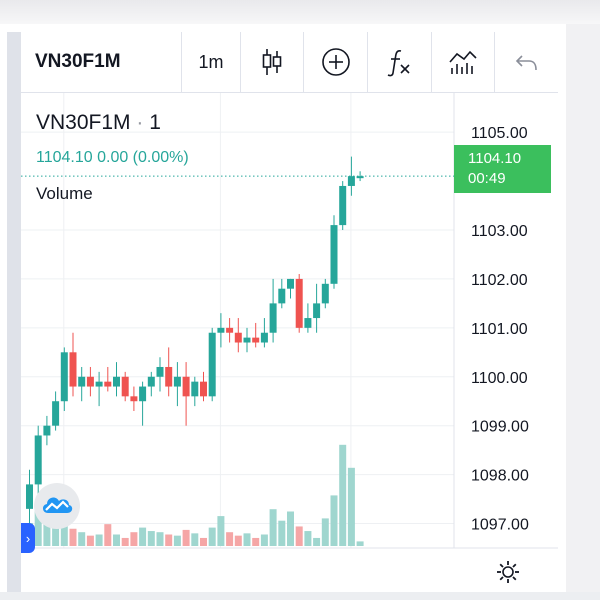  I want to click on chart-settings-button, so click(508, 574).